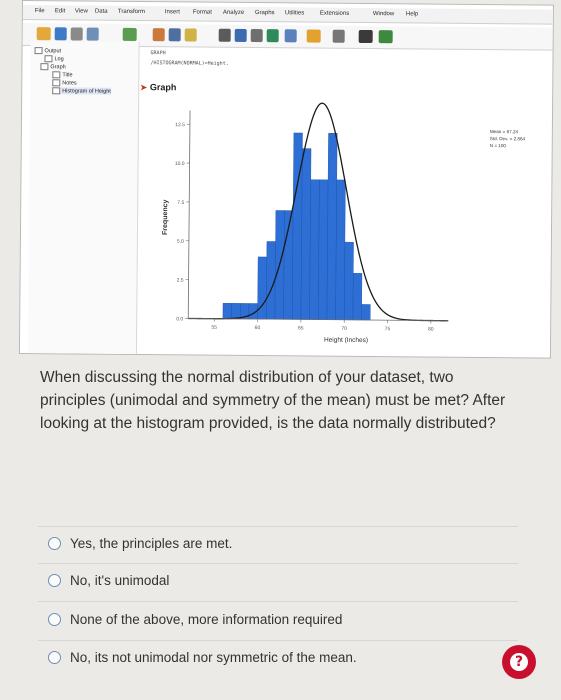 This screenshot has width=561, height=700. What do you see at coordinates (179, 319) in the screenshot?
I see `y-tick-label: 0.0` at bounding box center [179, 319].